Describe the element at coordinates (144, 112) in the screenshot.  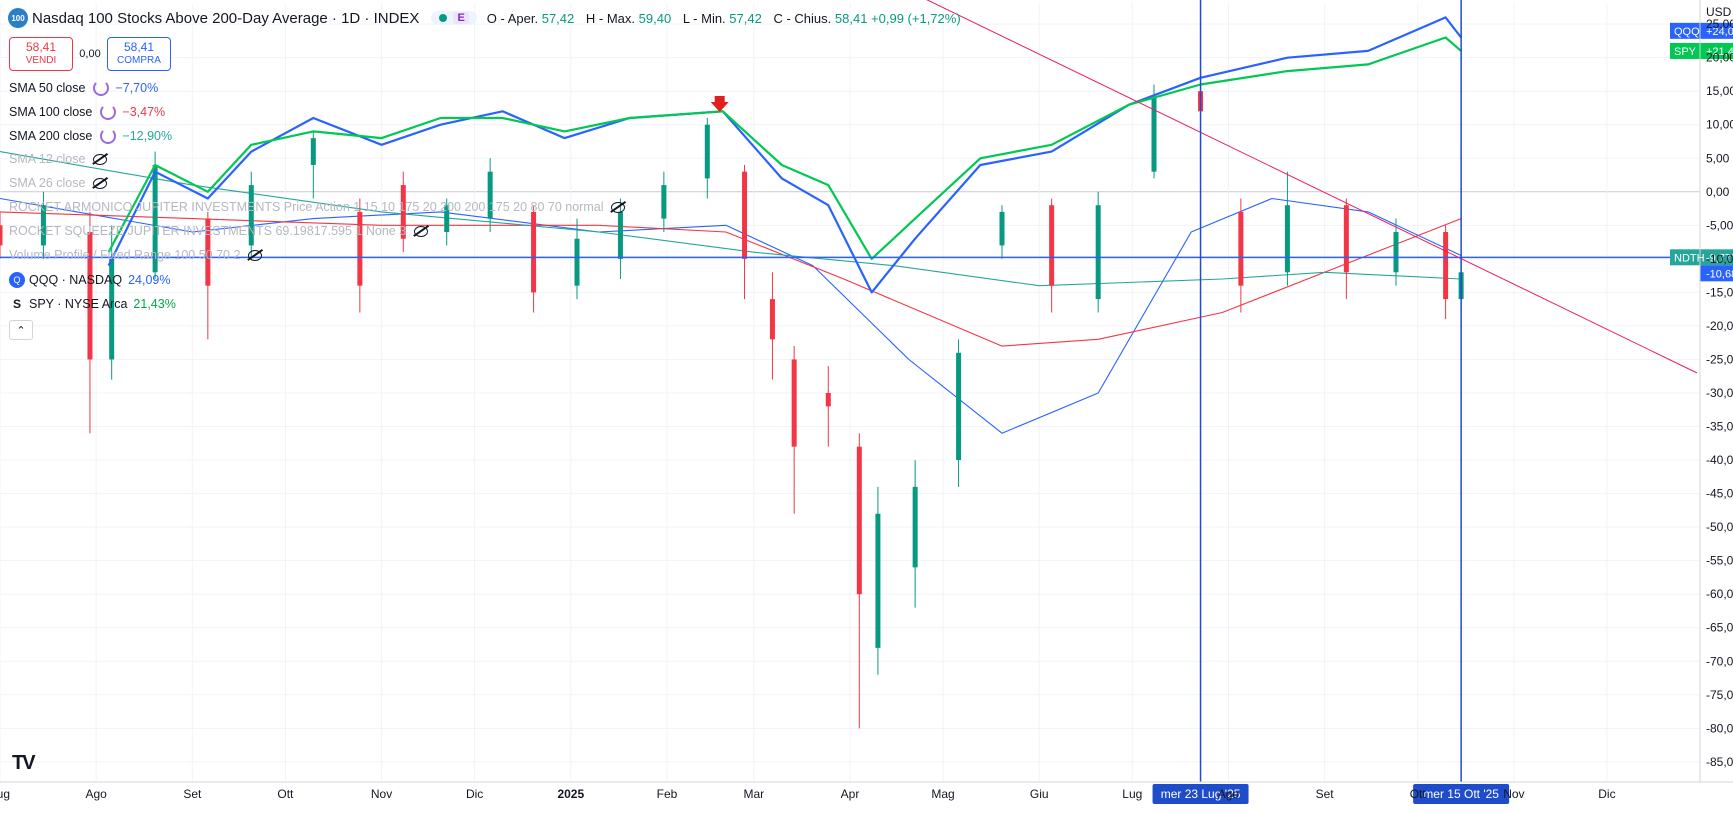
I see `legend-sma100-value: −3,47%` at that location.